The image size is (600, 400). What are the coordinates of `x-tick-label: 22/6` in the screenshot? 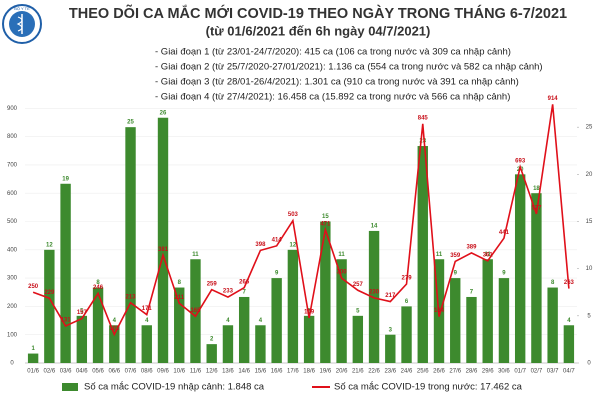 It's located at (374, 372).